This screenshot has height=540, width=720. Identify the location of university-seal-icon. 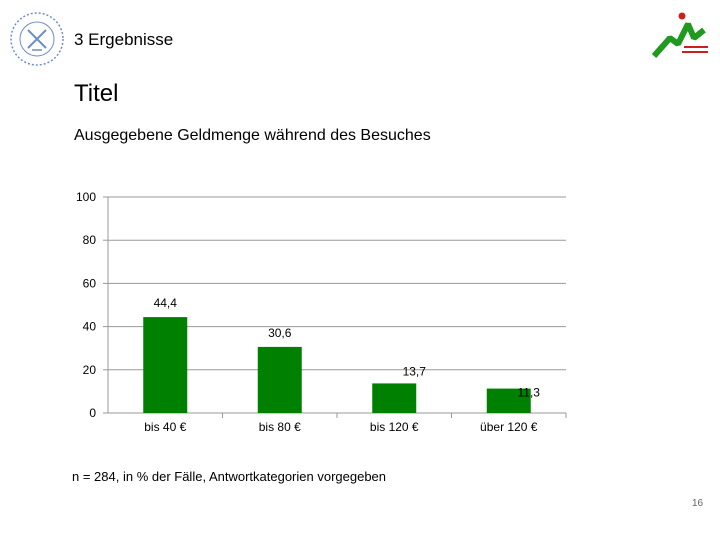
(37, 39).